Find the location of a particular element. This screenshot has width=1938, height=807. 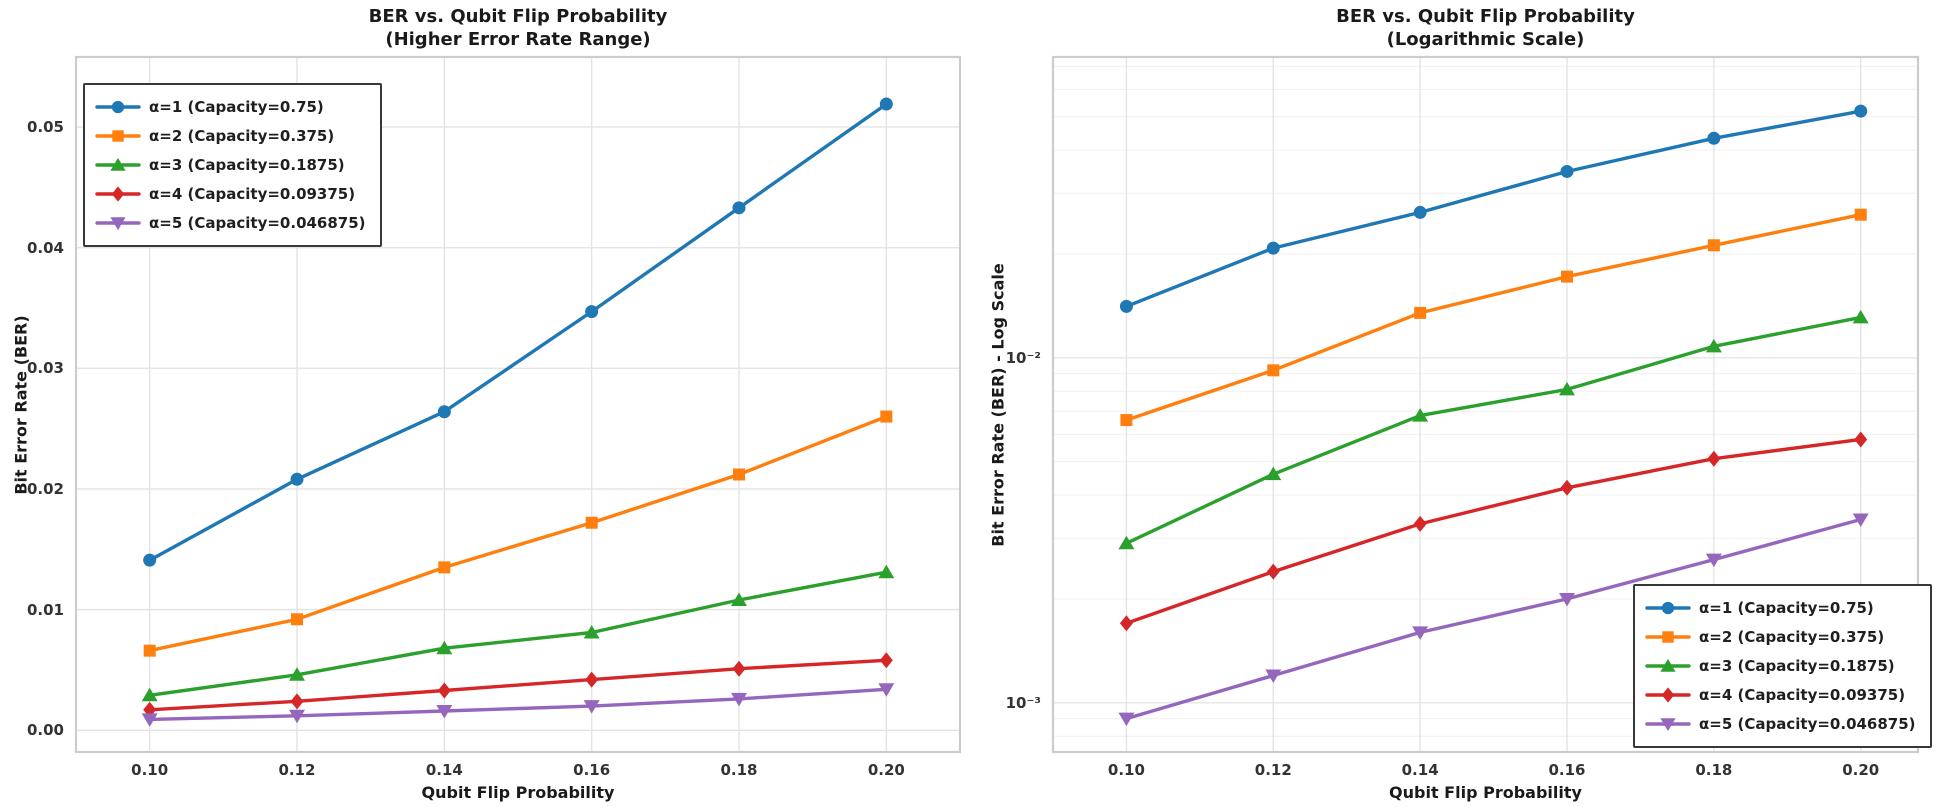

log-chart-ylabel: Bit Error Rate (BER) - Log Scale is located at coordinates (998, 404).